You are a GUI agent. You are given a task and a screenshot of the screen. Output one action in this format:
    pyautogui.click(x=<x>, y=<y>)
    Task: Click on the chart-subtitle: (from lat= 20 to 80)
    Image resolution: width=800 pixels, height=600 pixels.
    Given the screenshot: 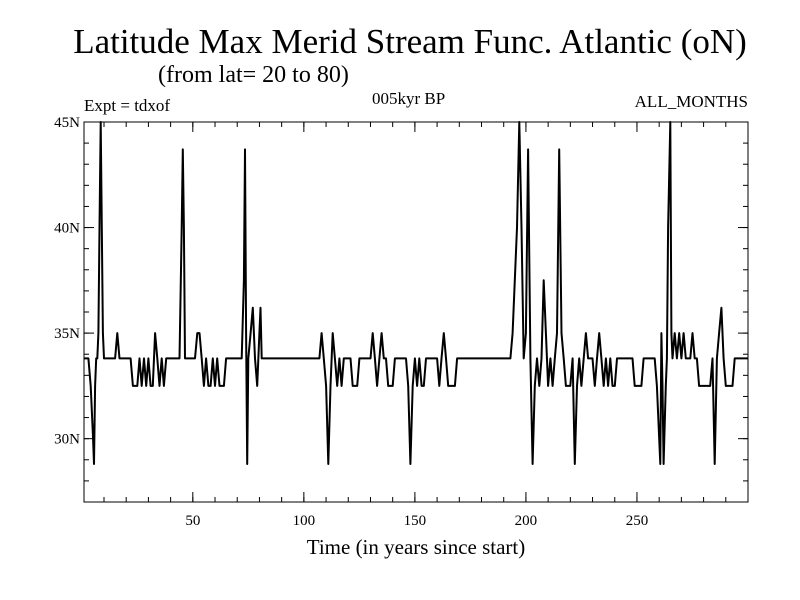 What is the action you would take?
    pyautogui.click(x=253, y=75)
    